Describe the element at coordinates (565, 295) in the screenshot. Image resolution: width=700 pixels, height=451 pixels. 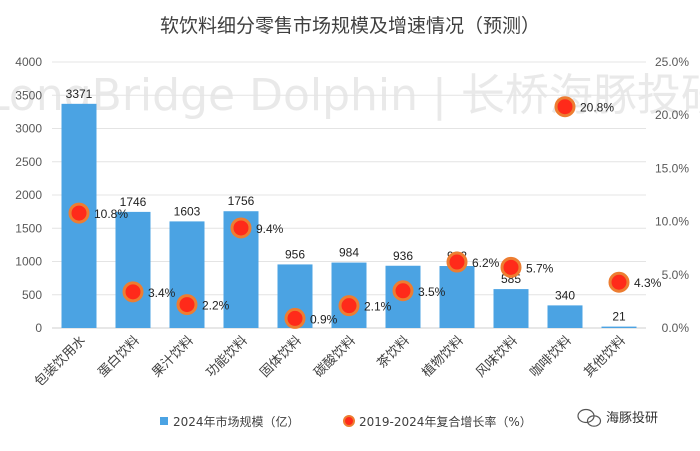
I see `bar-value-label: 340` at that location.